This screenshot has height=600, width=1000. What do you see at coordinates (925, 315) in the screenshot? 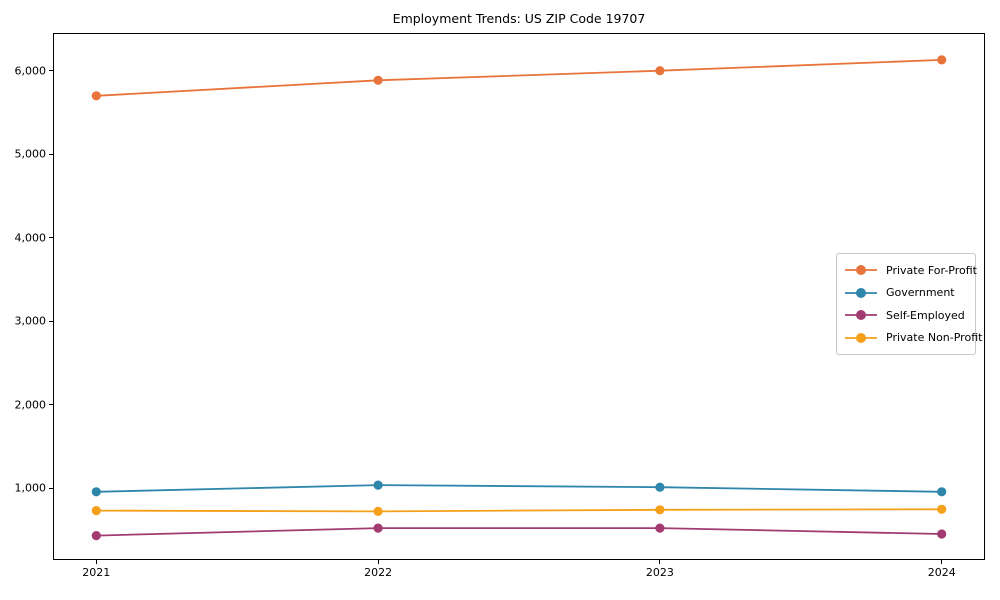
I see `legend-label: Self-Employed` at bounding box center [925, 315].